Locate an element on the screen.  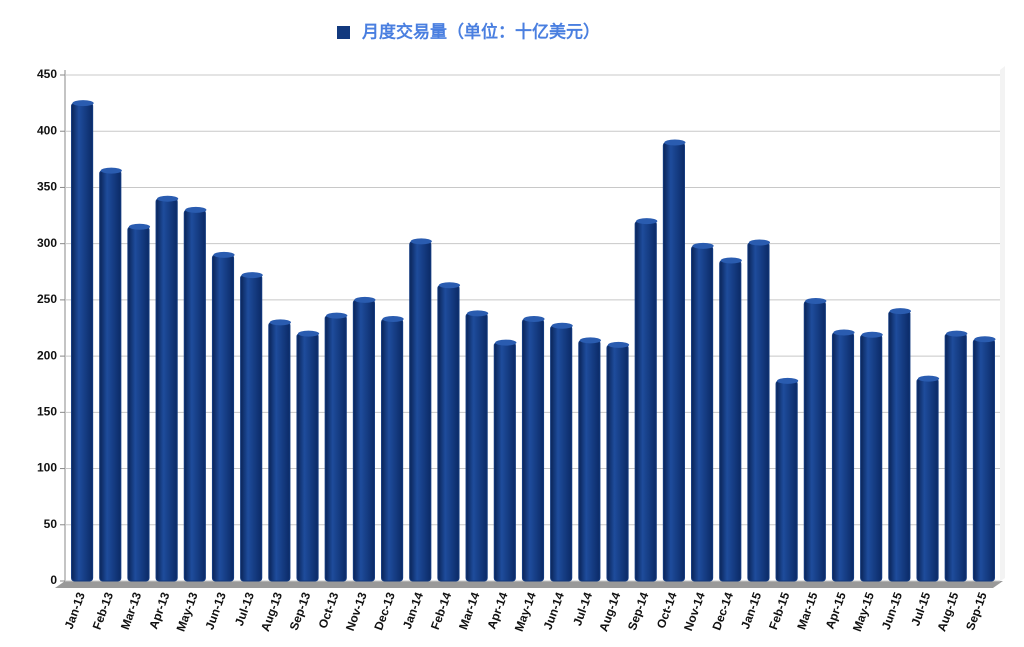
y-tick-label: 350 is located at coordinates (47, 187).